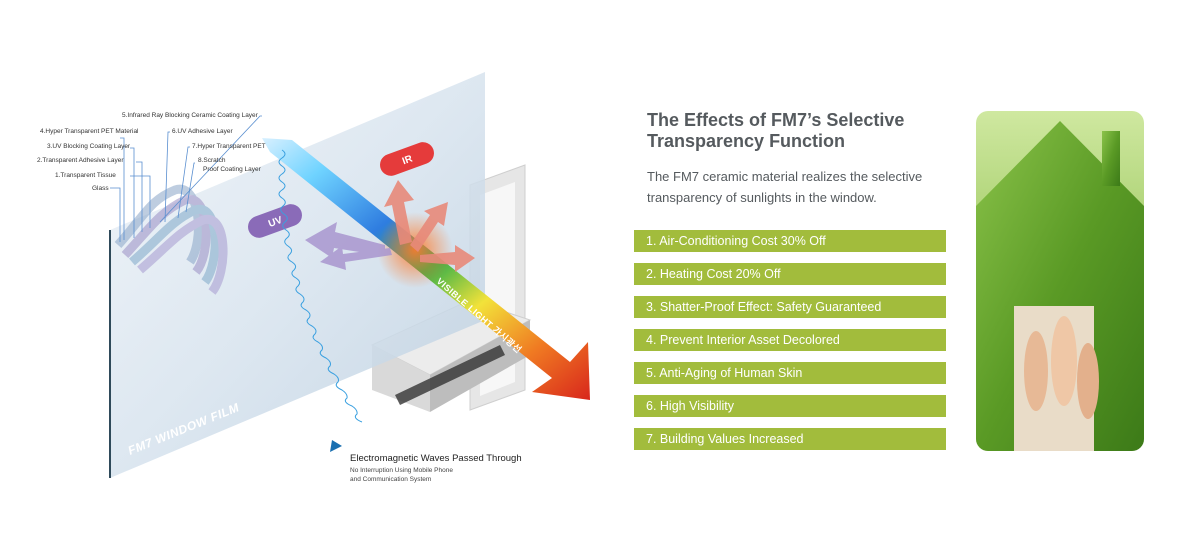 Image resolution: width=1200 pixels, height=551 pixels. Describe the element at coordinates (390, 479) in the screenshot. I see `em-waves-subtitle-2: and Communication System` at that location.